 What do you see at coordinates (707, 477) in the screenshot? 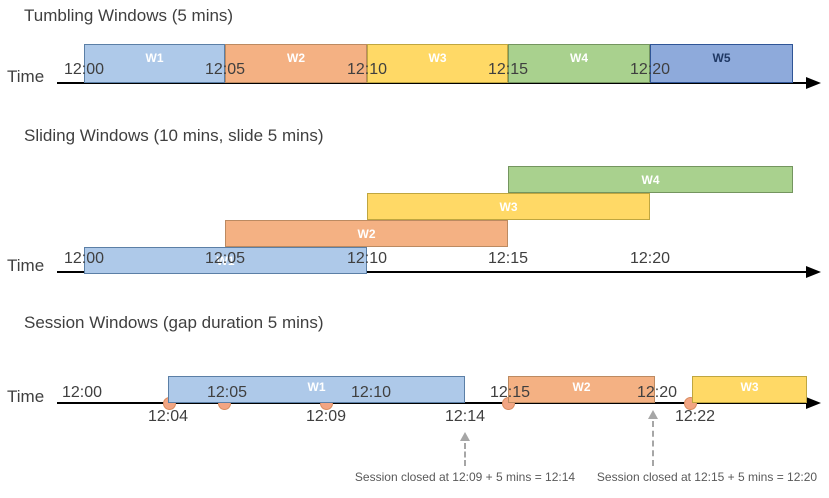
I see `session-close-annotation-2: Session closed at 12:15 + 5 mins = 12:20` at bounding box center [707, 477].